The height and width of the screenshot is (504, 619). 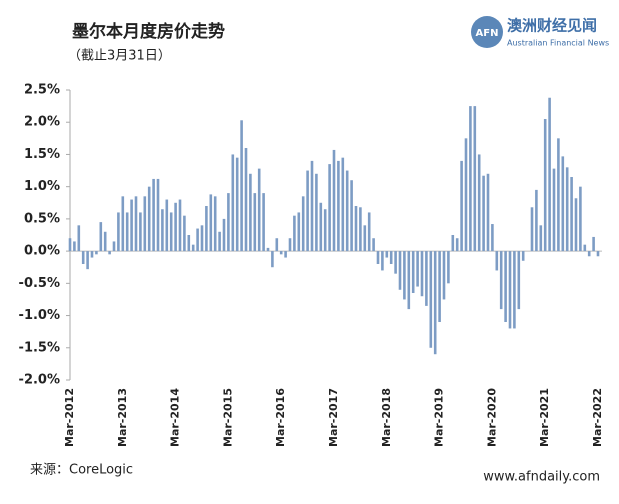 I want to click on x-tick-label: Mar-2019, so click(x=439, y=417).